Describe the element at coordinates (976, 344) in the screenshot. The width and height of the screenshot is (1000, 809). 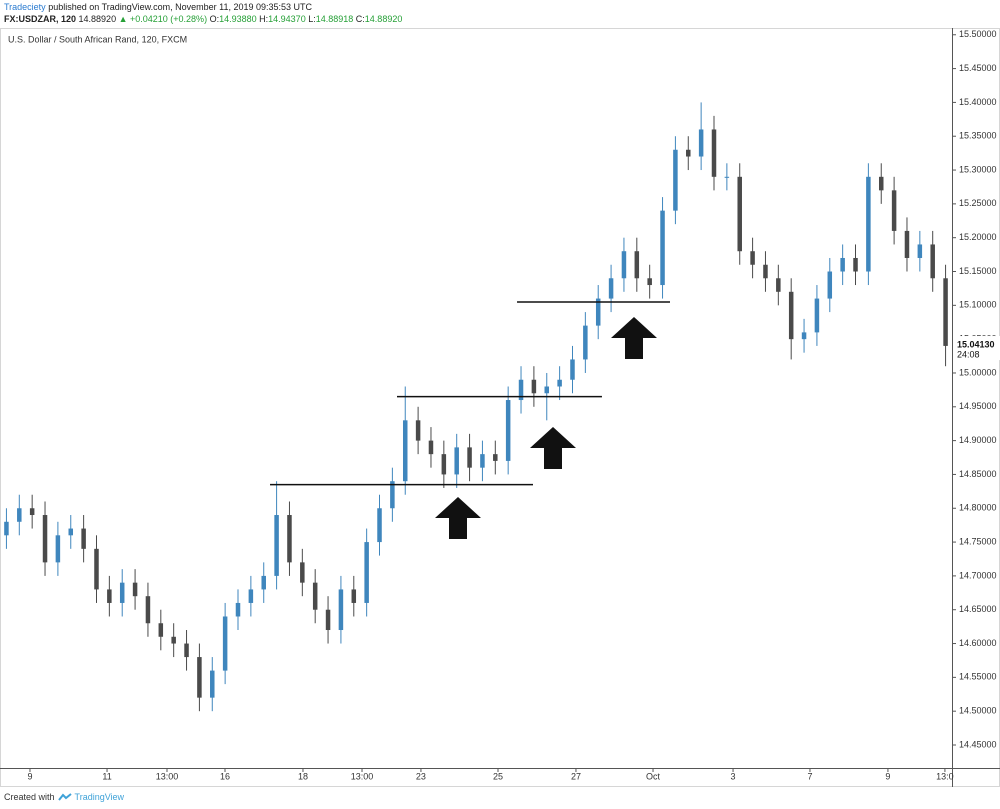
I see `price-tag-label: 15.04130` at that location.